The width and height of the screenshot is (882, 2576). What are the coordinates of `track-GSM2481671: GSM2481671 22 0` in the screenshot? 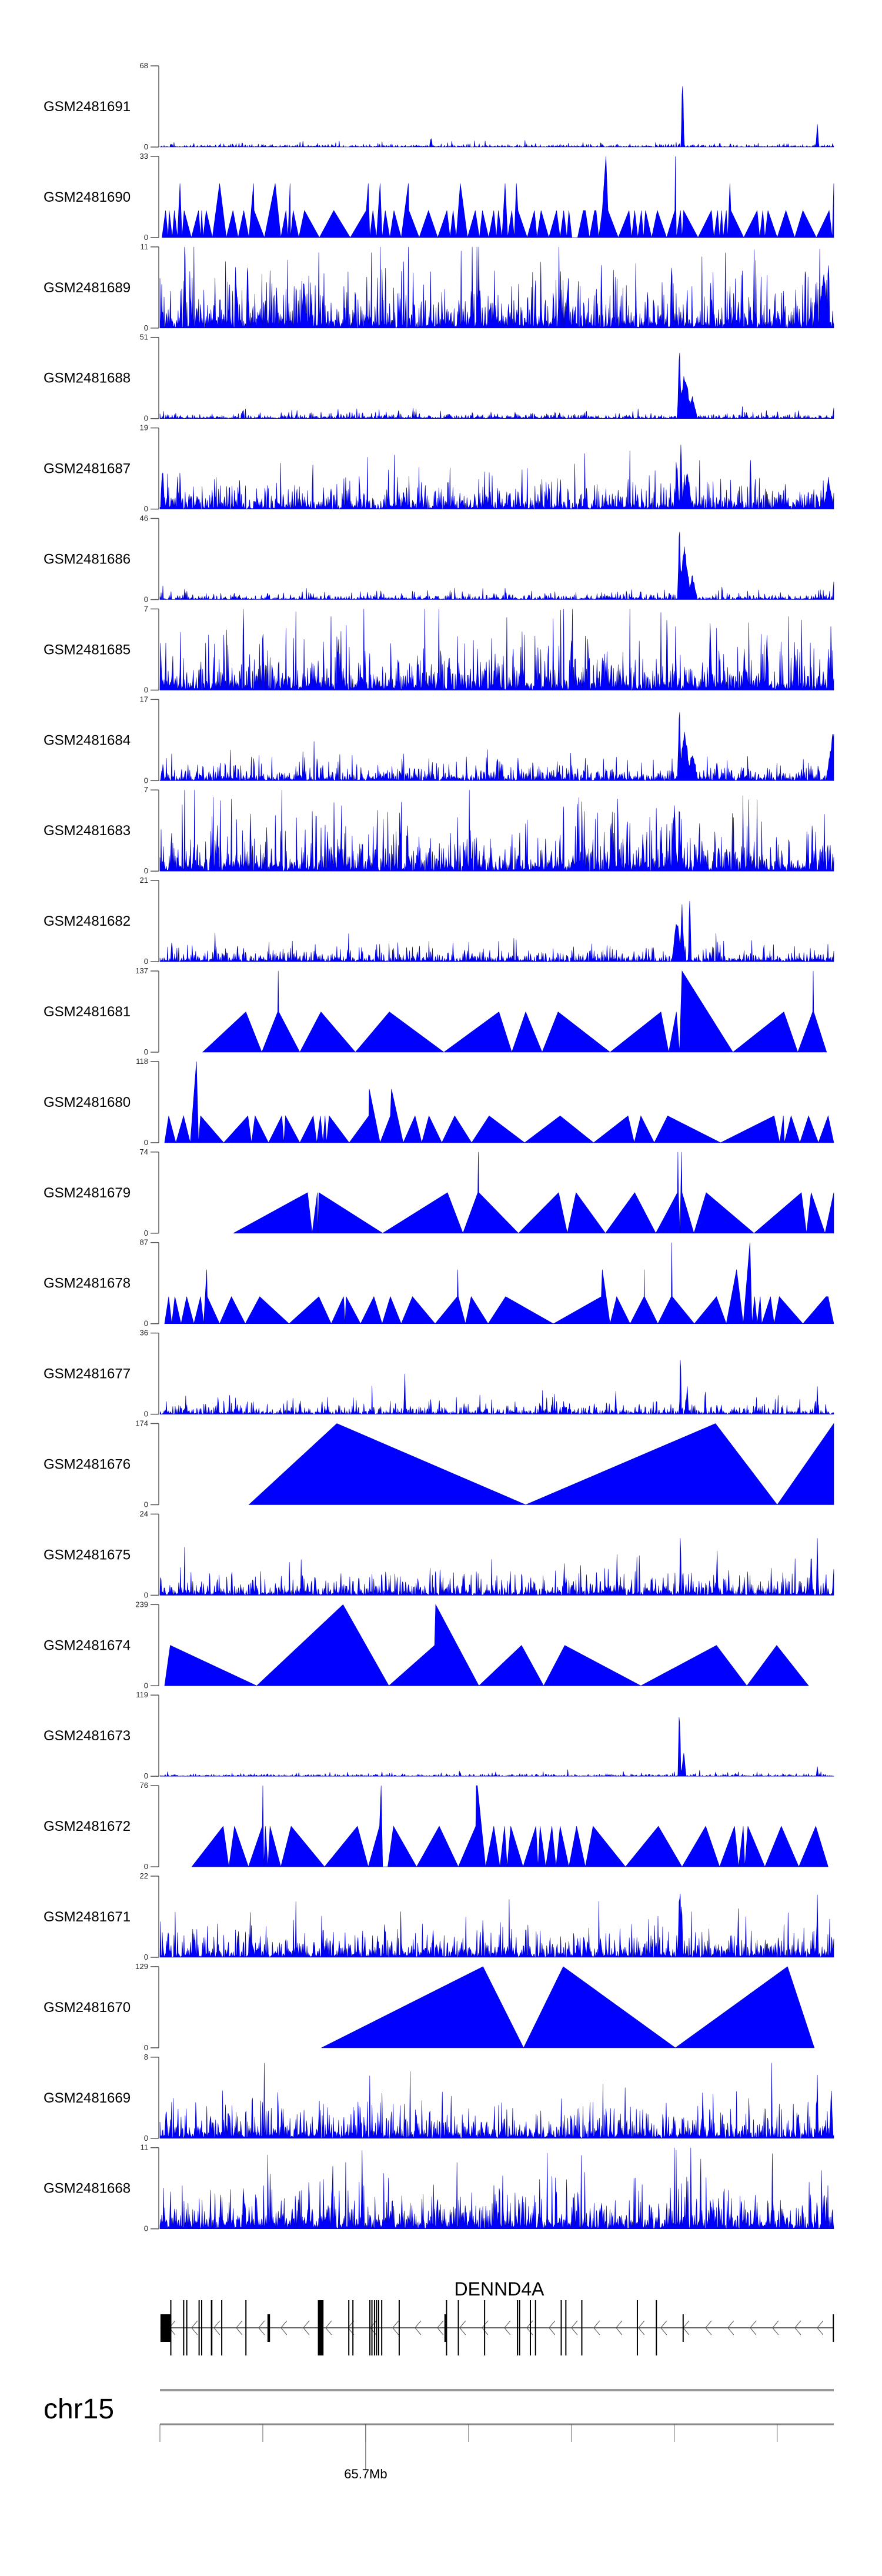 It's located at (439, 1916).